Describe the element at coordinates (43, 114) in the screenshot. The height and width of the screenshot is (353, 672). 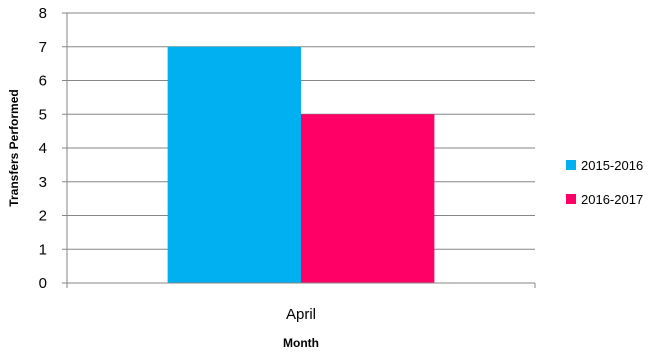
I see `y-tick-label: 5` at that location.